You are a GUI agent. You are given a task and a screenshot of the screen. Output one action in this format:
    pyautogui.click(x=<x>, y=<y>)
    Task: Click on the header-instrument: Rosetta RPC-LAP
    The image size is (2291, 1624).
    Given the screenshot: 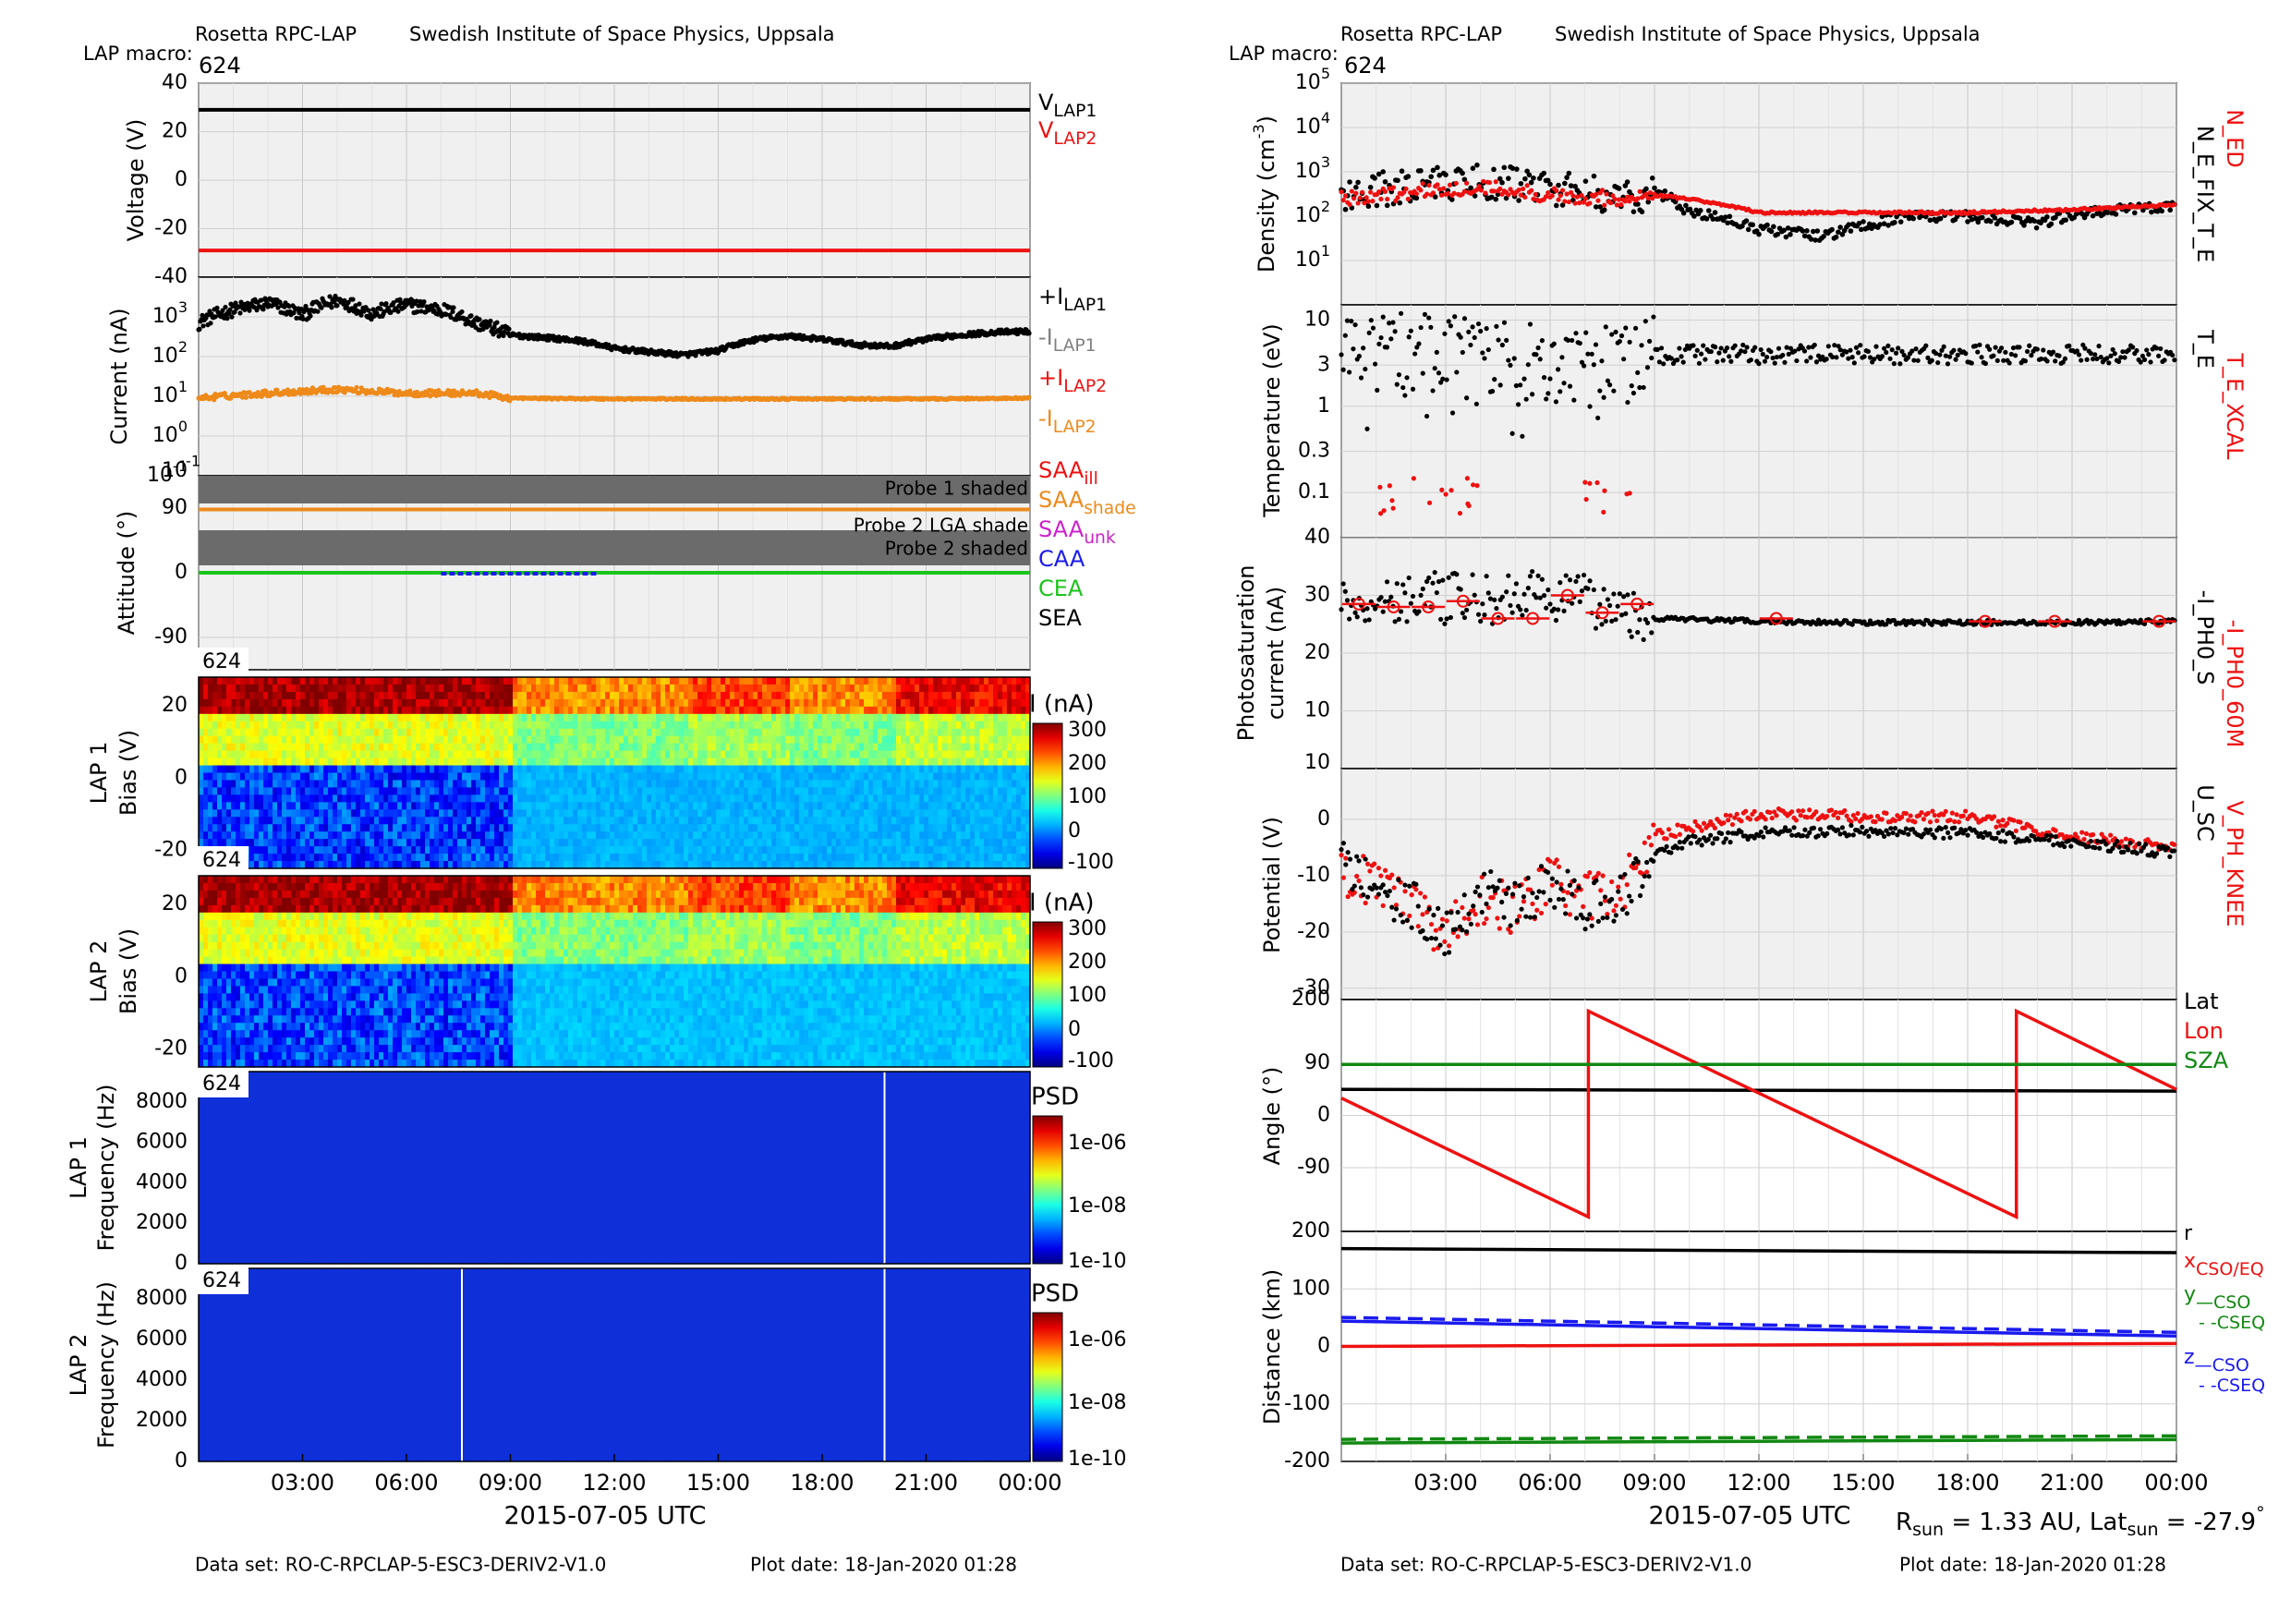 What is the action you would take?
    pyautogui.click(x=1421, y=34)
    